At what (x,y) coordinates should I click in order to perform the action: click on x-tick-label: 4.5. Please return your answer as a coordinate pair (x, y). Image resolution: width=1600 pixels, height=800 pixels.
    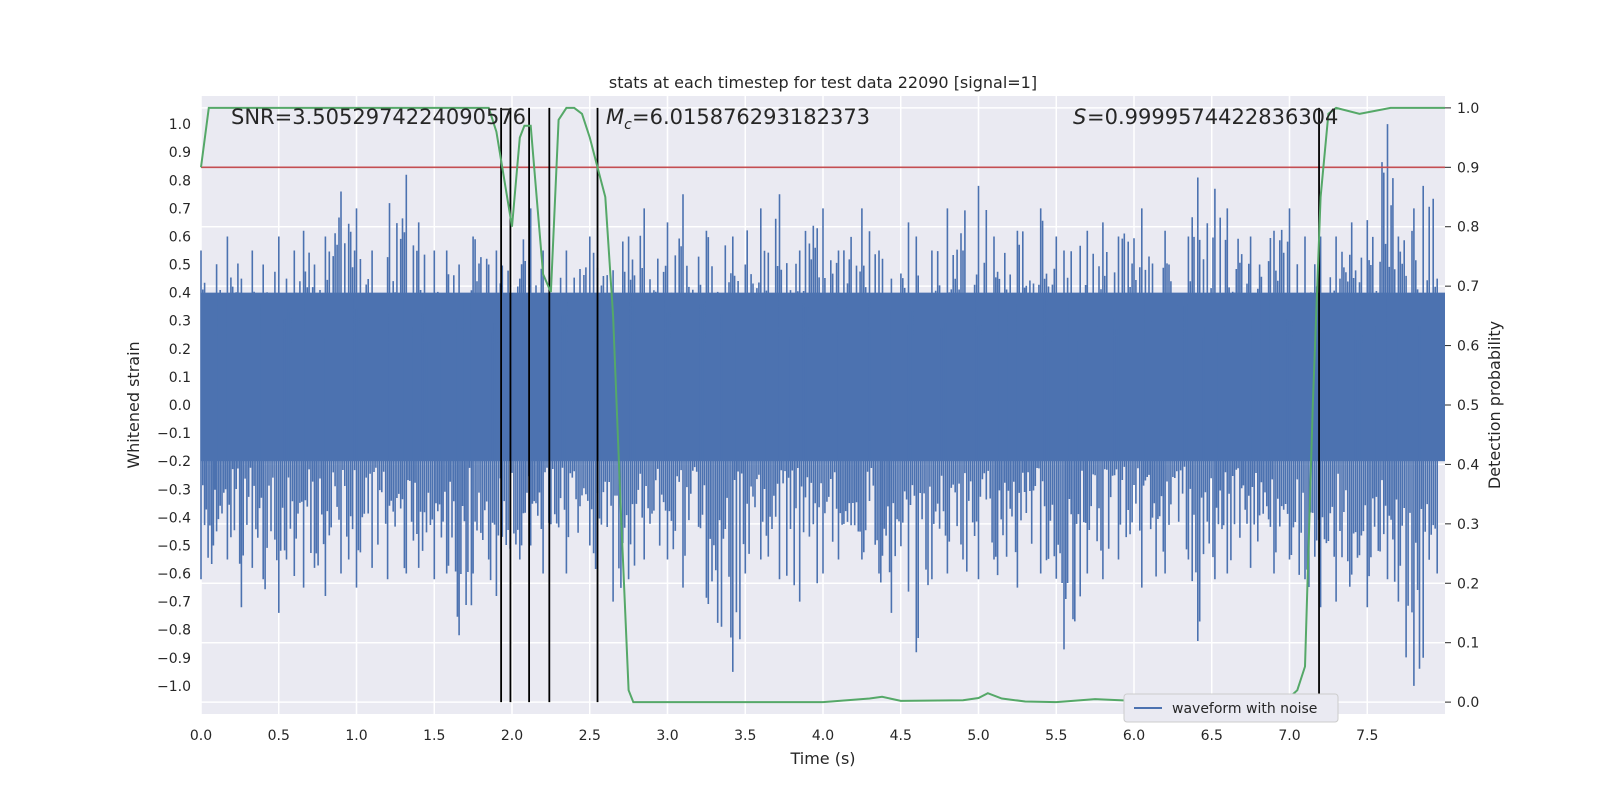
    Looking at the image, I should click on (901, 736).